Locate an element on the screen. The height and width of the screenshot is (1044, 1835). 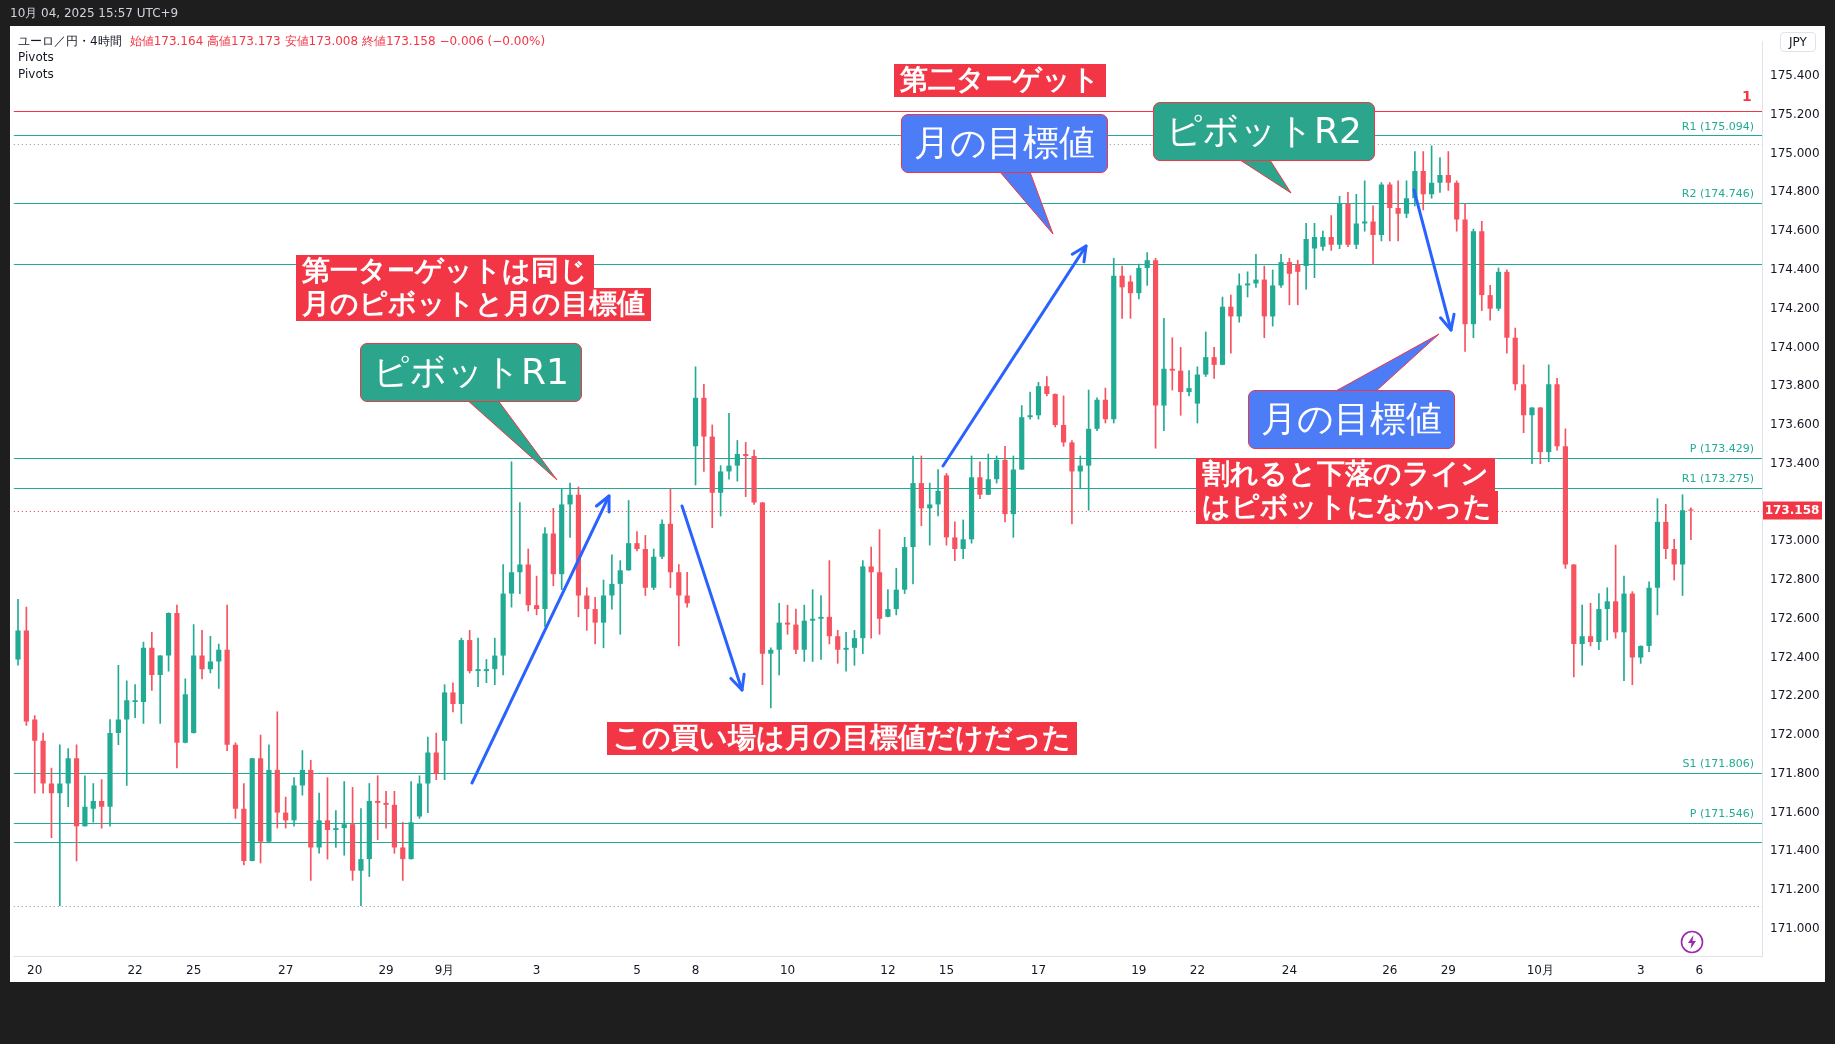
annotation: 第一ターゲットは同じ is located at coordinates (445, 271).